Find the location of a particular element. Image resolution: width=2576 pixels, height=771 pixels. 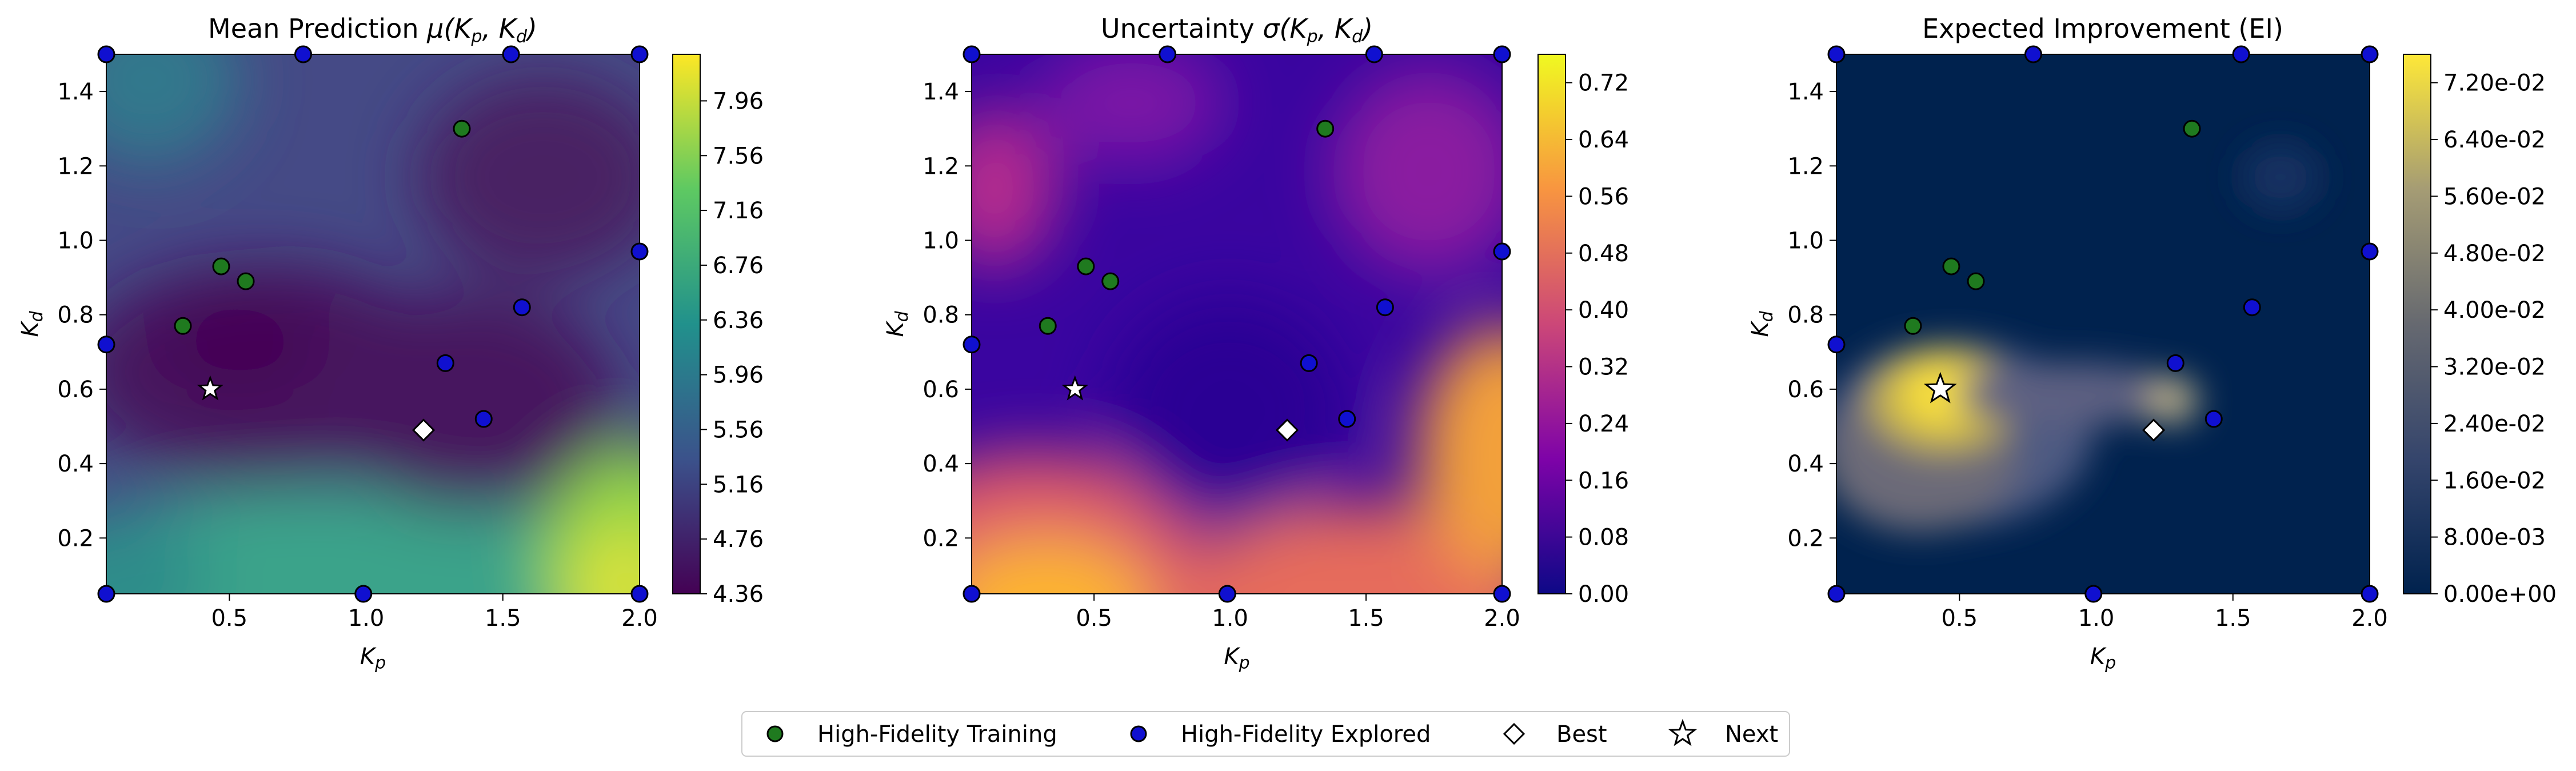

colorbar-tick-label: 5.96 is located at coordinates (738, 375).